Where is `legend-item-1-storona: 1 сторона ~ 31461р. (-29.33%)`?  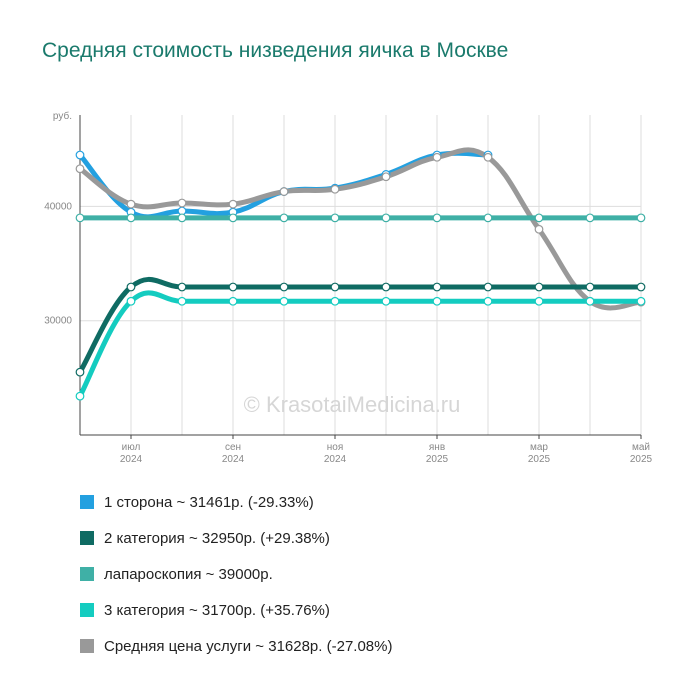 legend-item-1-storona: 1 сторона ~ 31461р. (-29.33%) is located at coordinates (236, 502).